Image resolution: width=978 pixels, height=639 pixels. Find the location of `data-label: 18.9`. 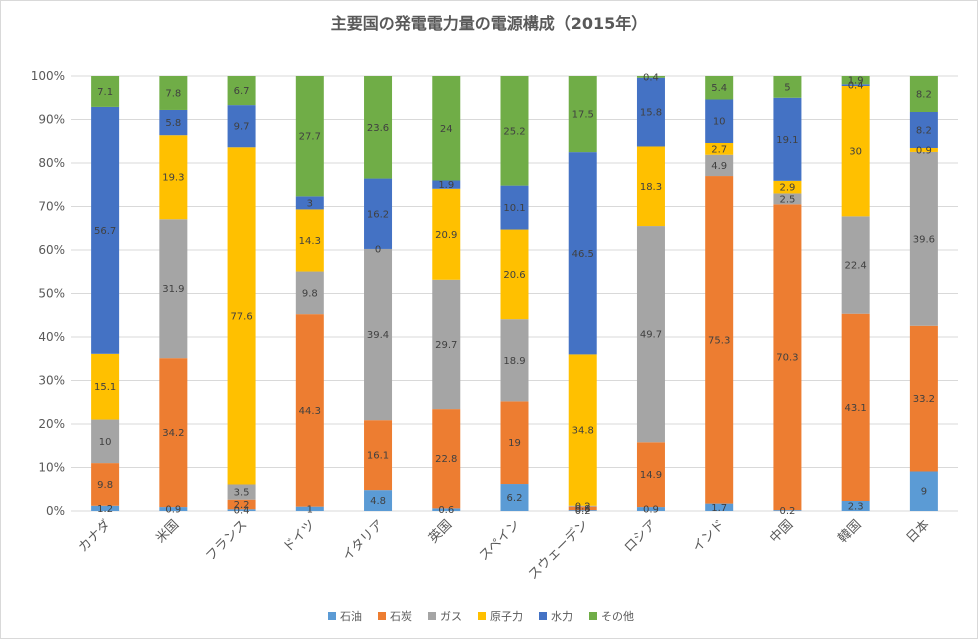

data-label: 18.9 is located at coordinates (514, 361).